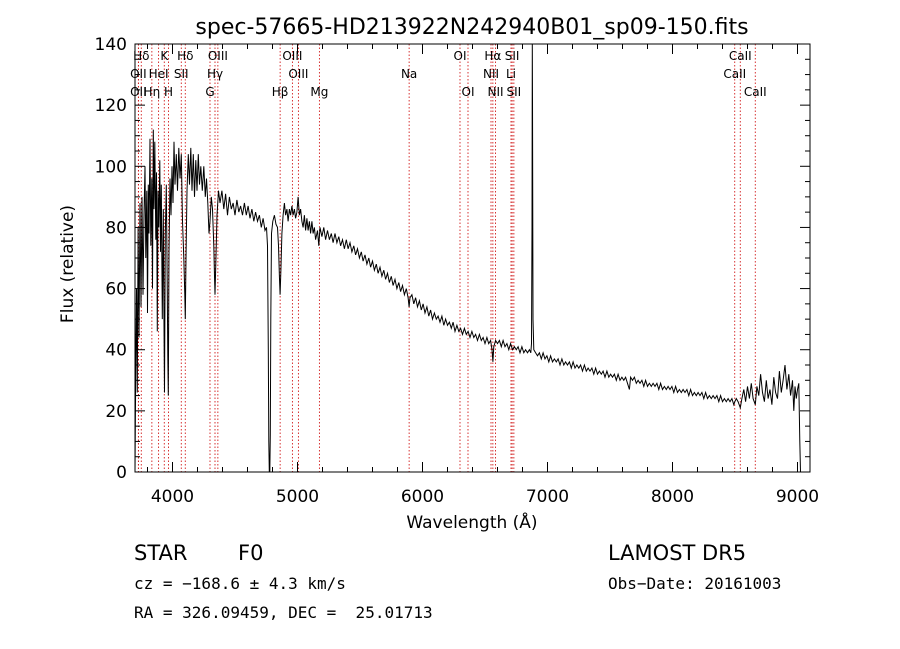 This screenshot has width=900, height=649. I want to click on y-tick-label: 80, so click(116, 228).